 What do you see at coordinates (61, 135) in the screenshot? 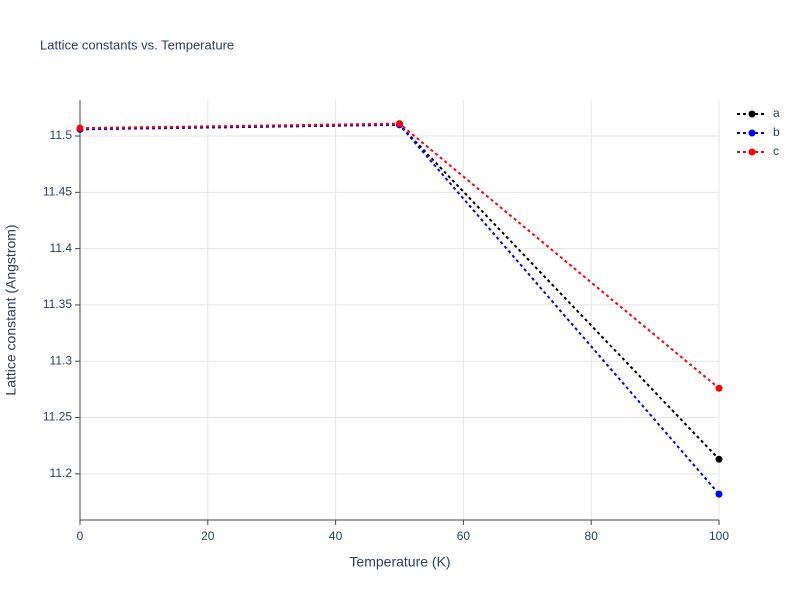
I see `y-tick-label: 11.5` at bounding box center [61, 135].